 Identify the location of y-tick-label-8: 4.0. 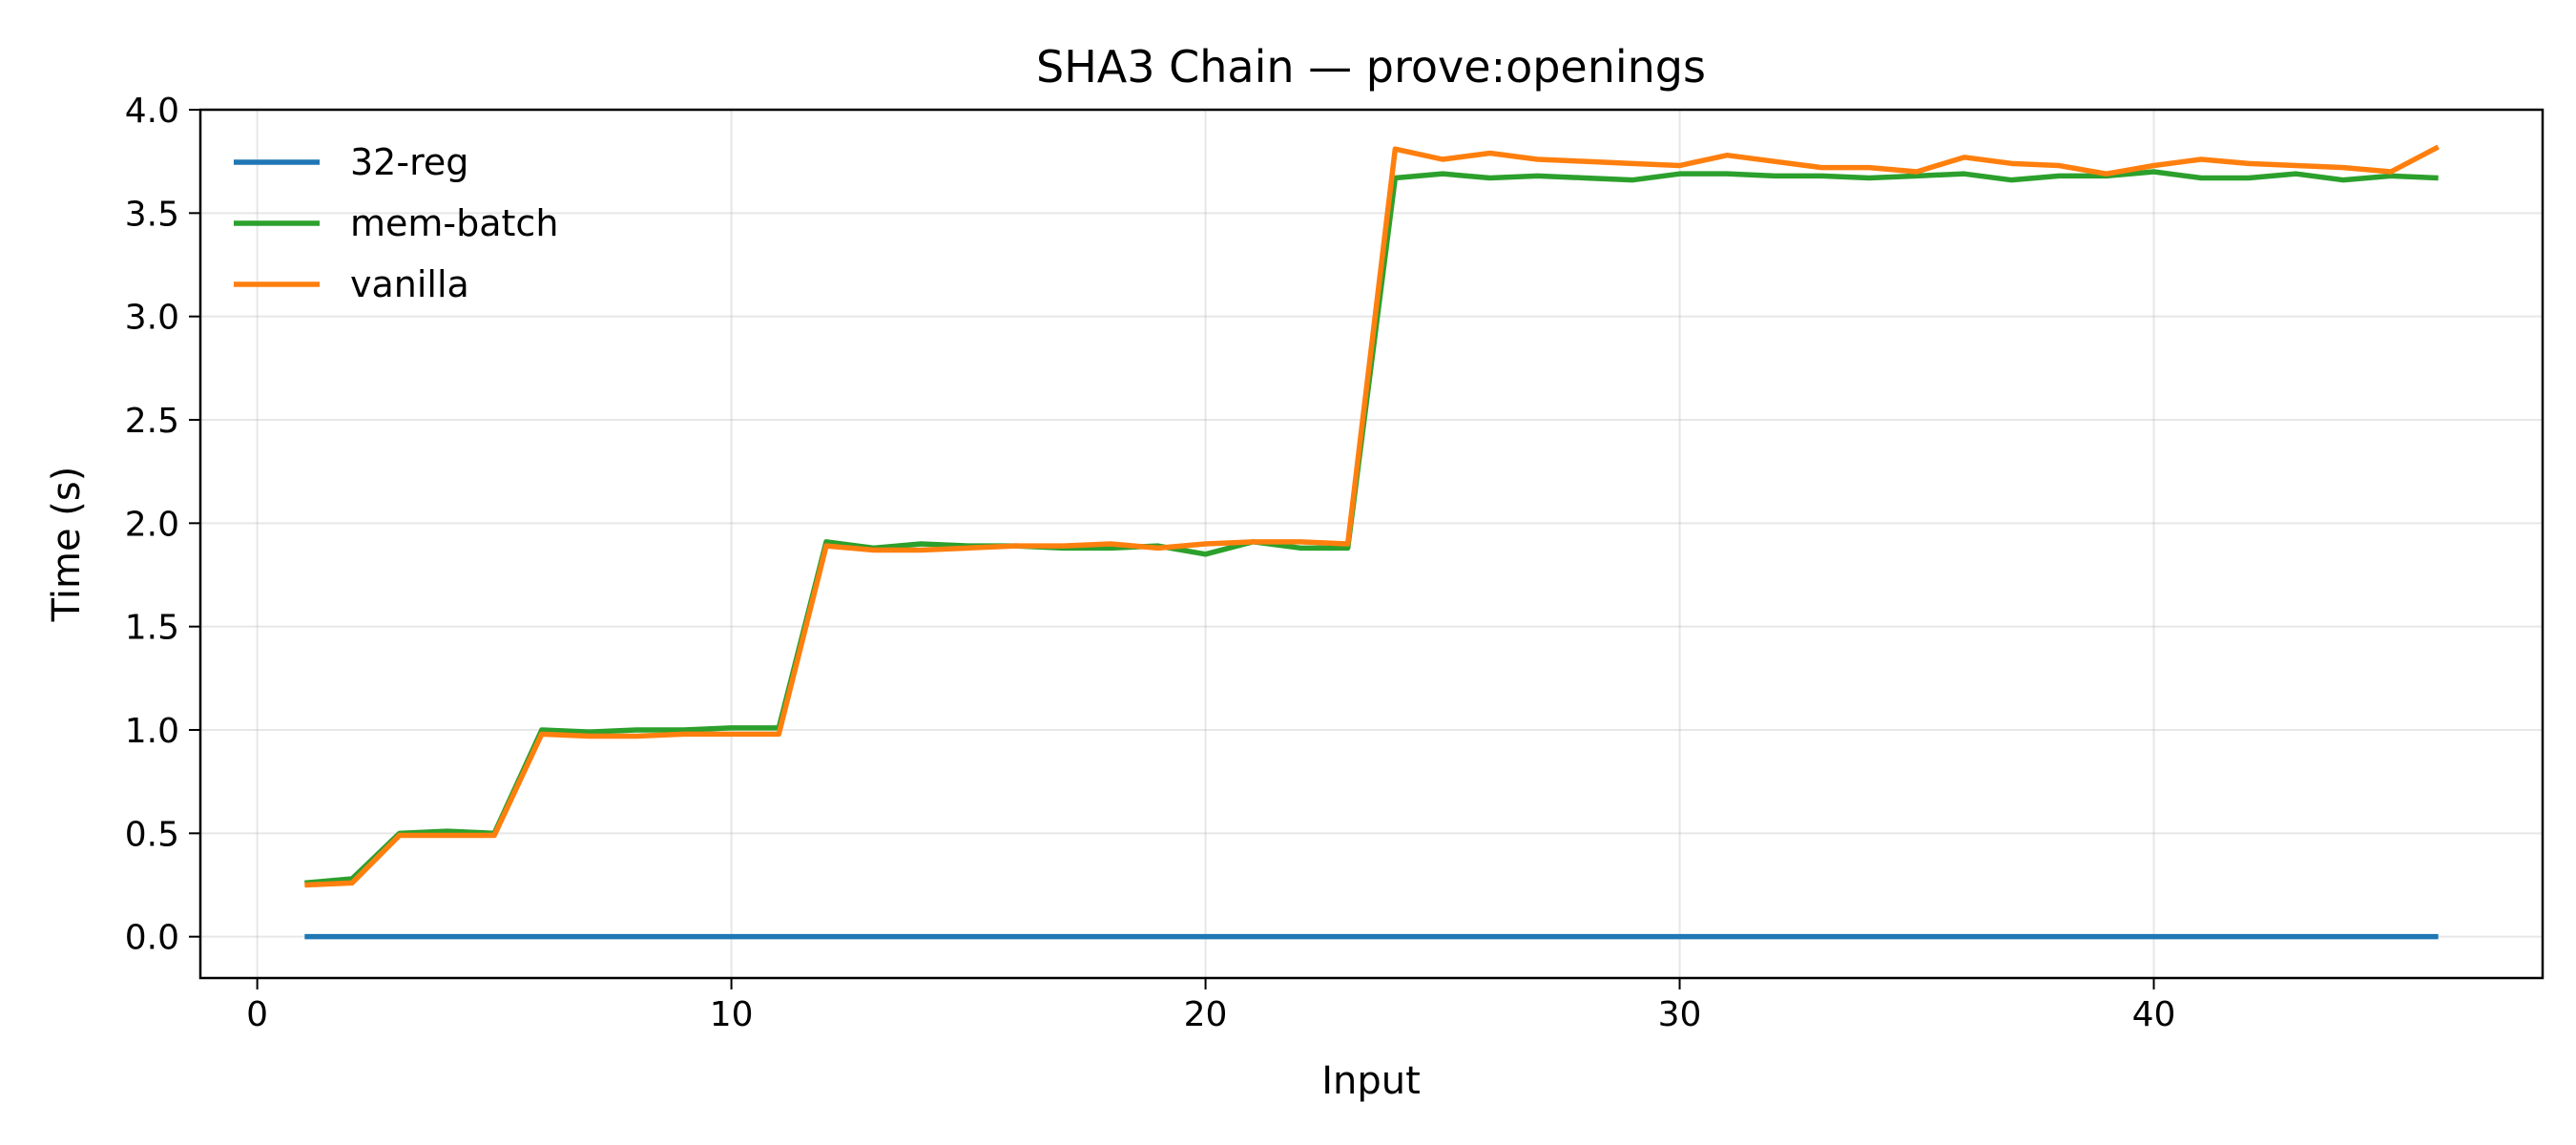
(152, 112).